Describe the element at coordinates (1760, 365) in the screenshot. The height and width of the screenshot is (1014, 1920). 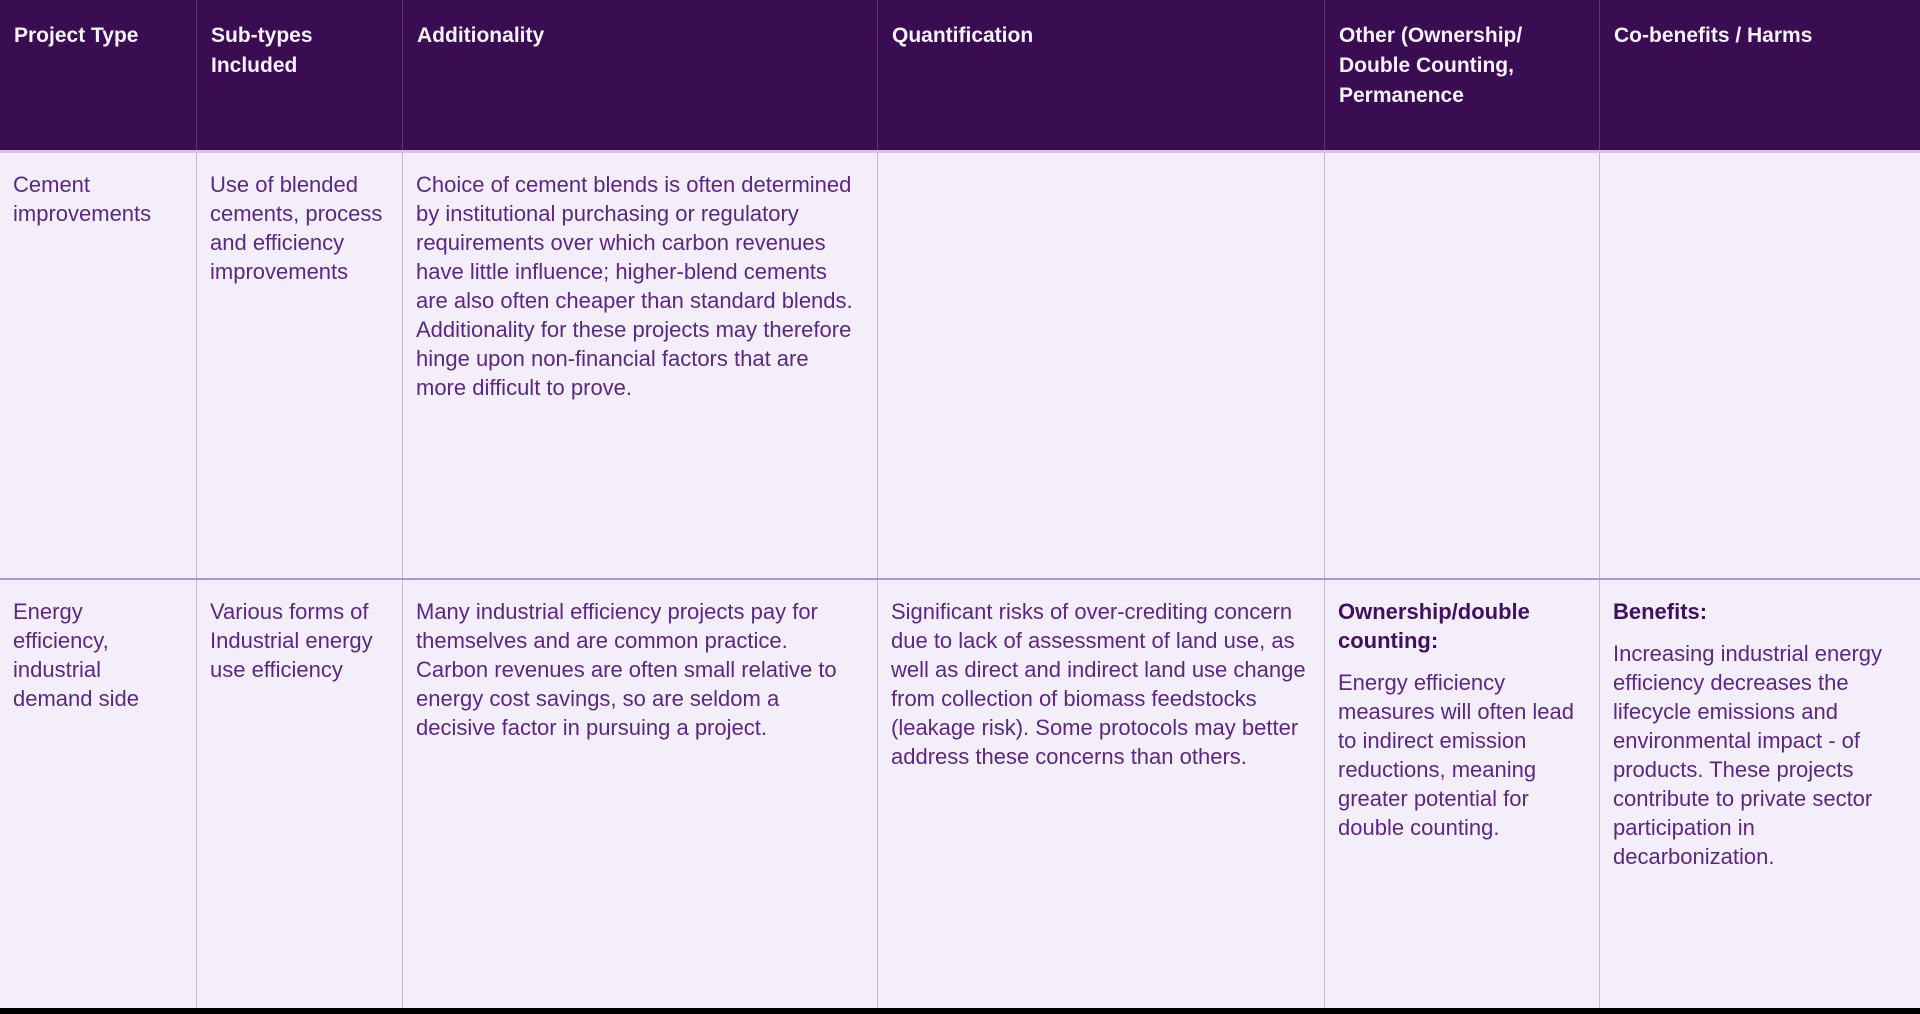
I see `cell-co-benefits` at that location.